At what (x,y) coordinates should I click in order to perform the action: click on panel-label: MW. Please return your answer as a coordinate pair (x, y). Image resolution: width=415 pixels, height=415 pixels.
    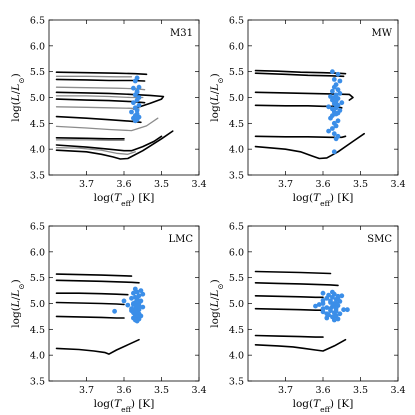
    Looking at the image, I should click on (381, 33).